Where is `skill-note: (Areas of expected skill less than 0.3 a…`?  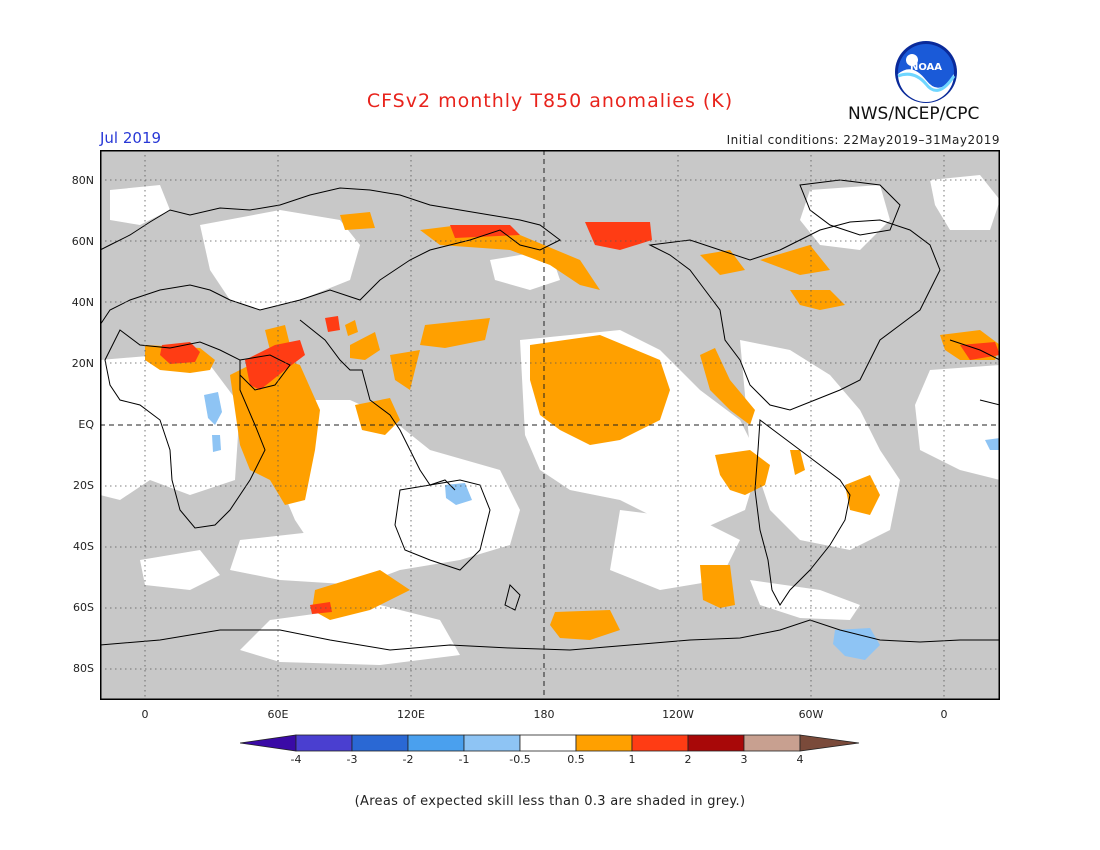 skill-note: (Areas of expected skill less than 0.3 a… is located at coordinates (550, 801).